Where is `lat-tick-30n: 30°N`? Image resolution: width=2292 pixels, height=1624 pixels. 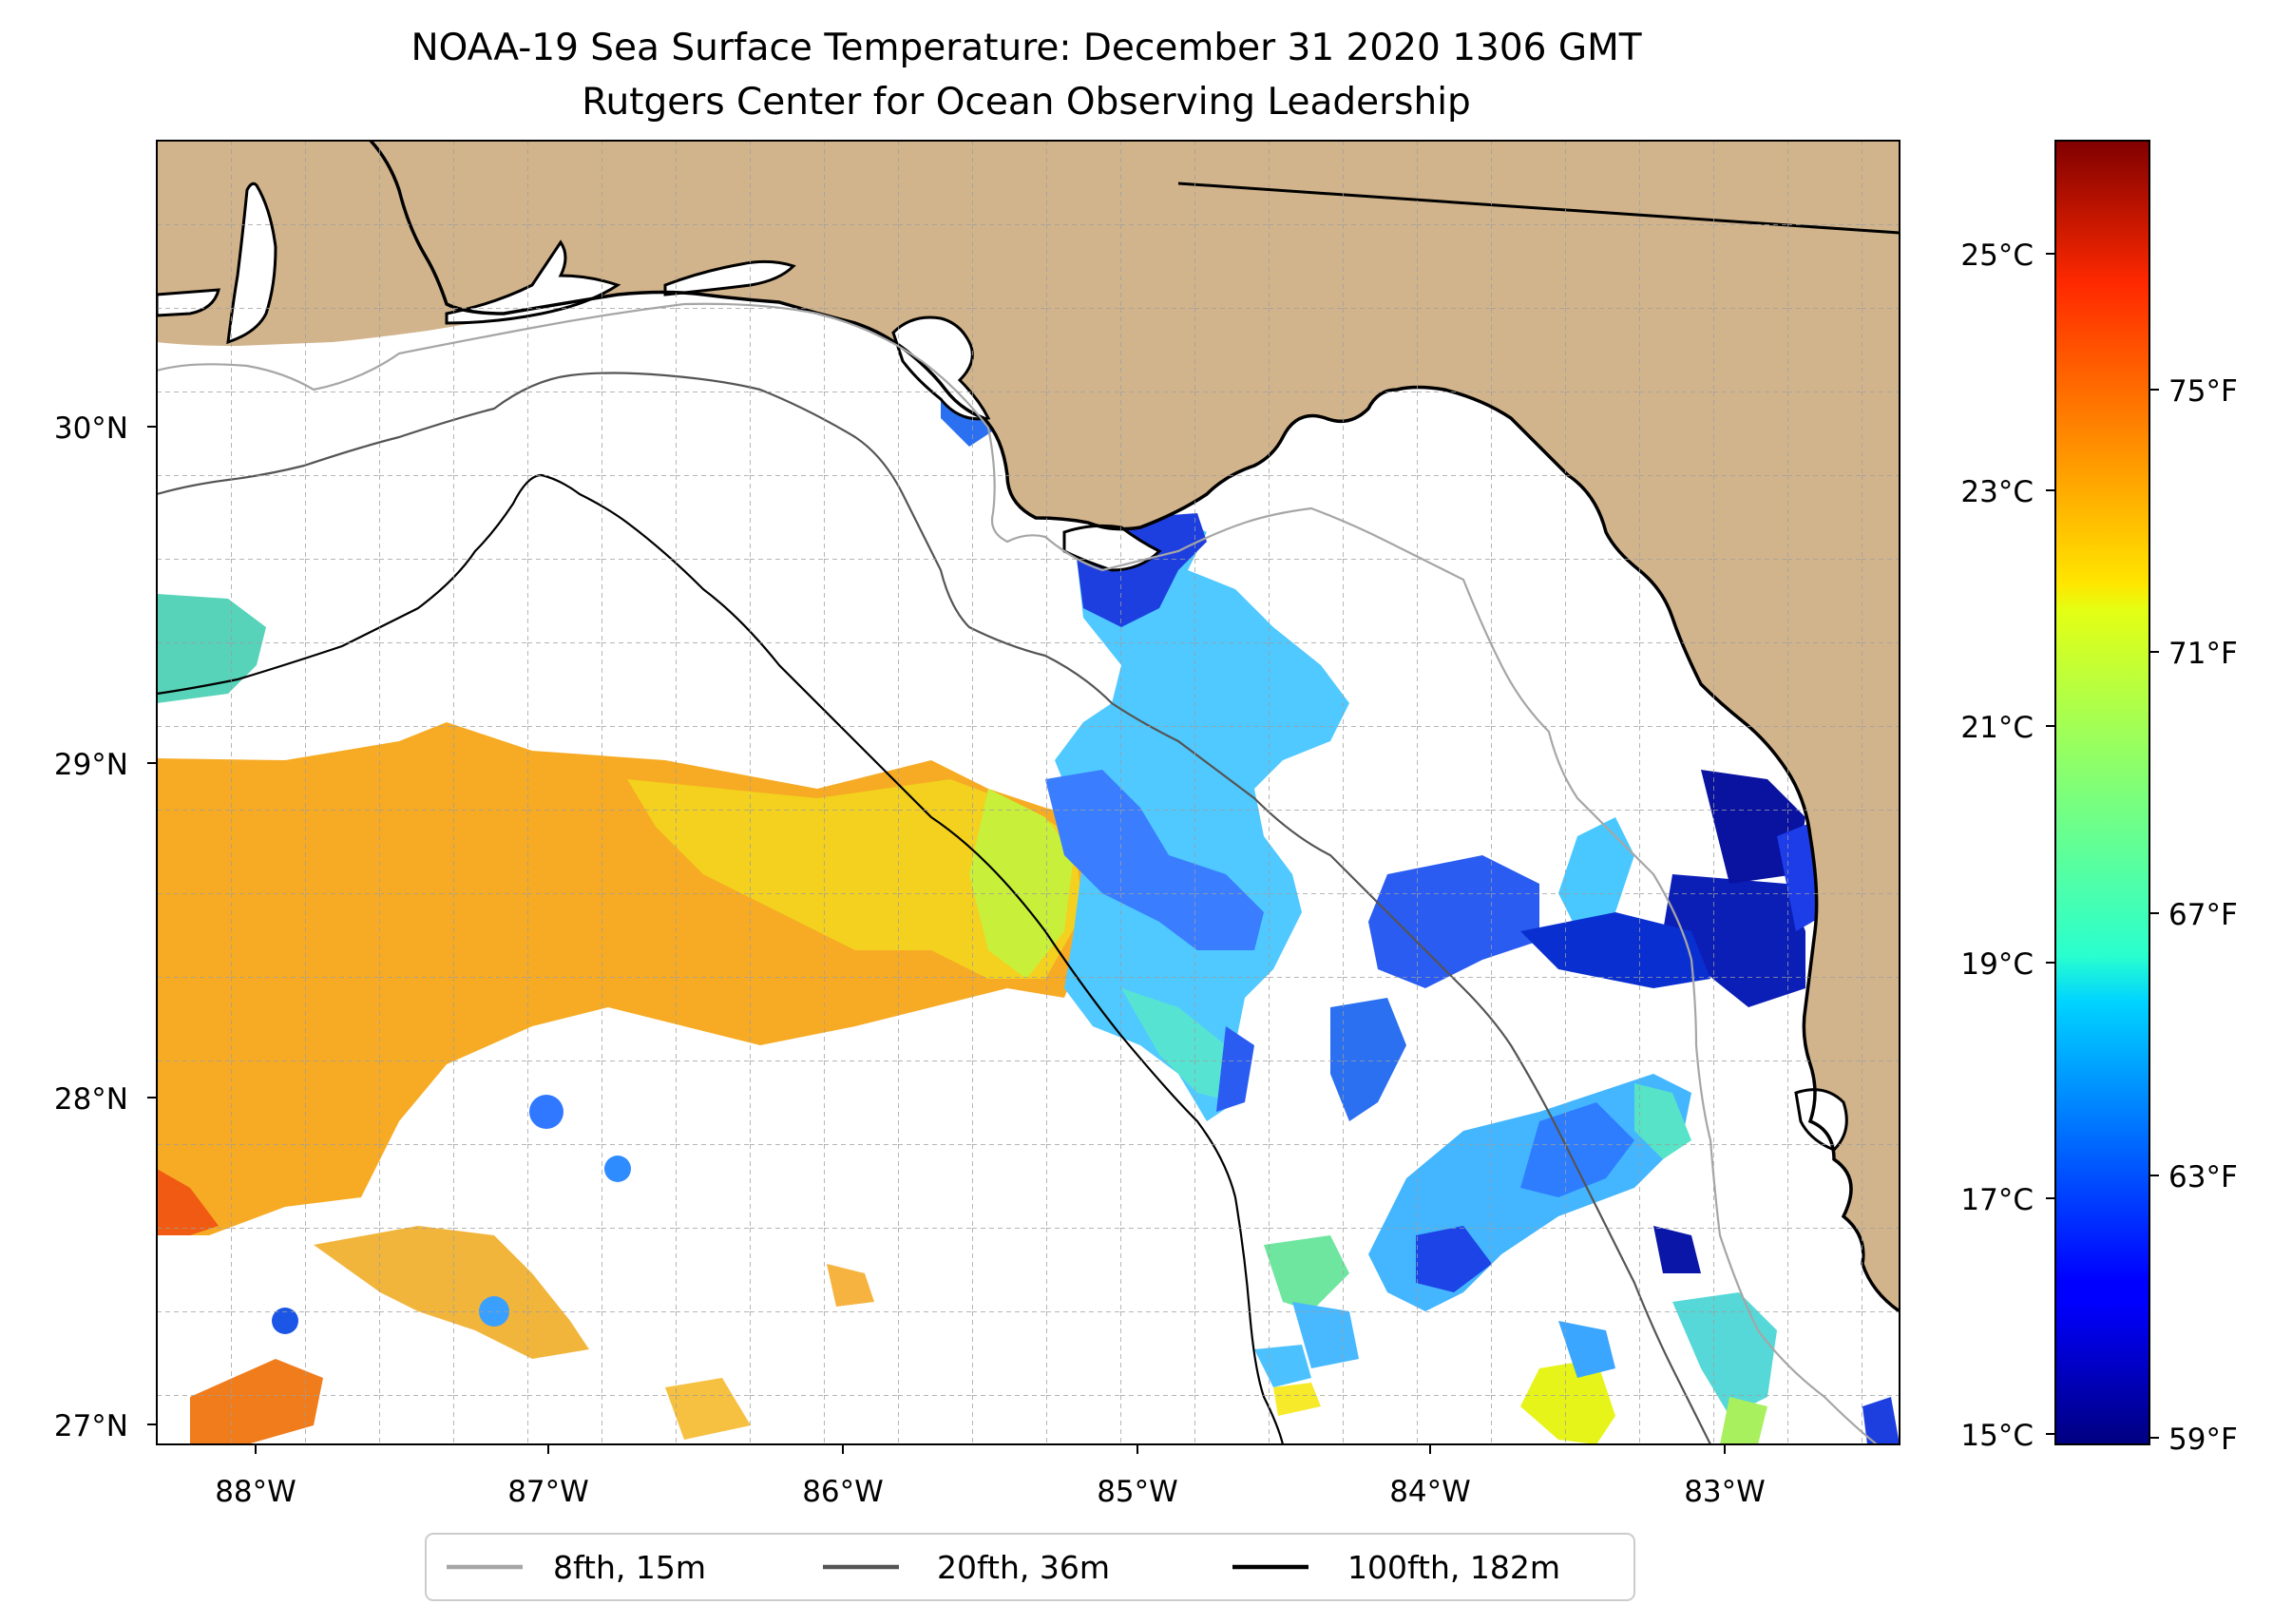 lat-tick-30n: 30°N is located at coordinates (91, 428).